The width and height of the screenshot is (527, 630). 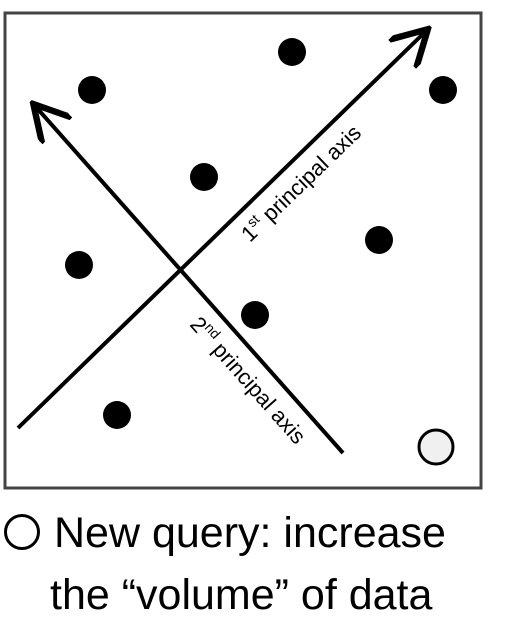 I want to click on query-point, so click(x=436, y=447).